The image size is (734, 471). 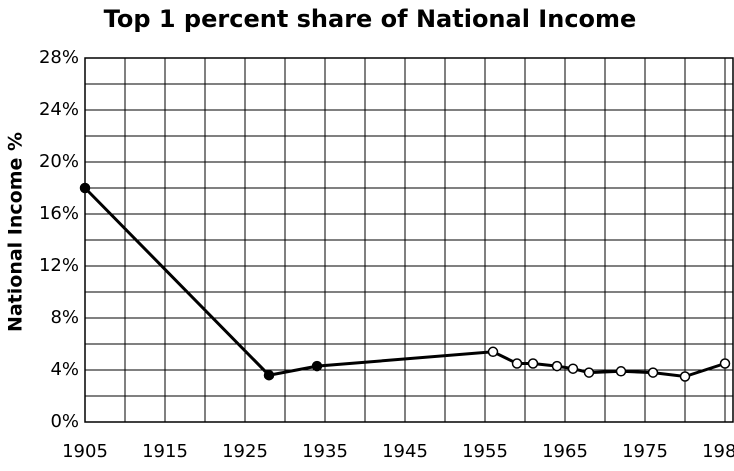 I want to click on y-tick-label: 16%, so click(x=59, y=213).